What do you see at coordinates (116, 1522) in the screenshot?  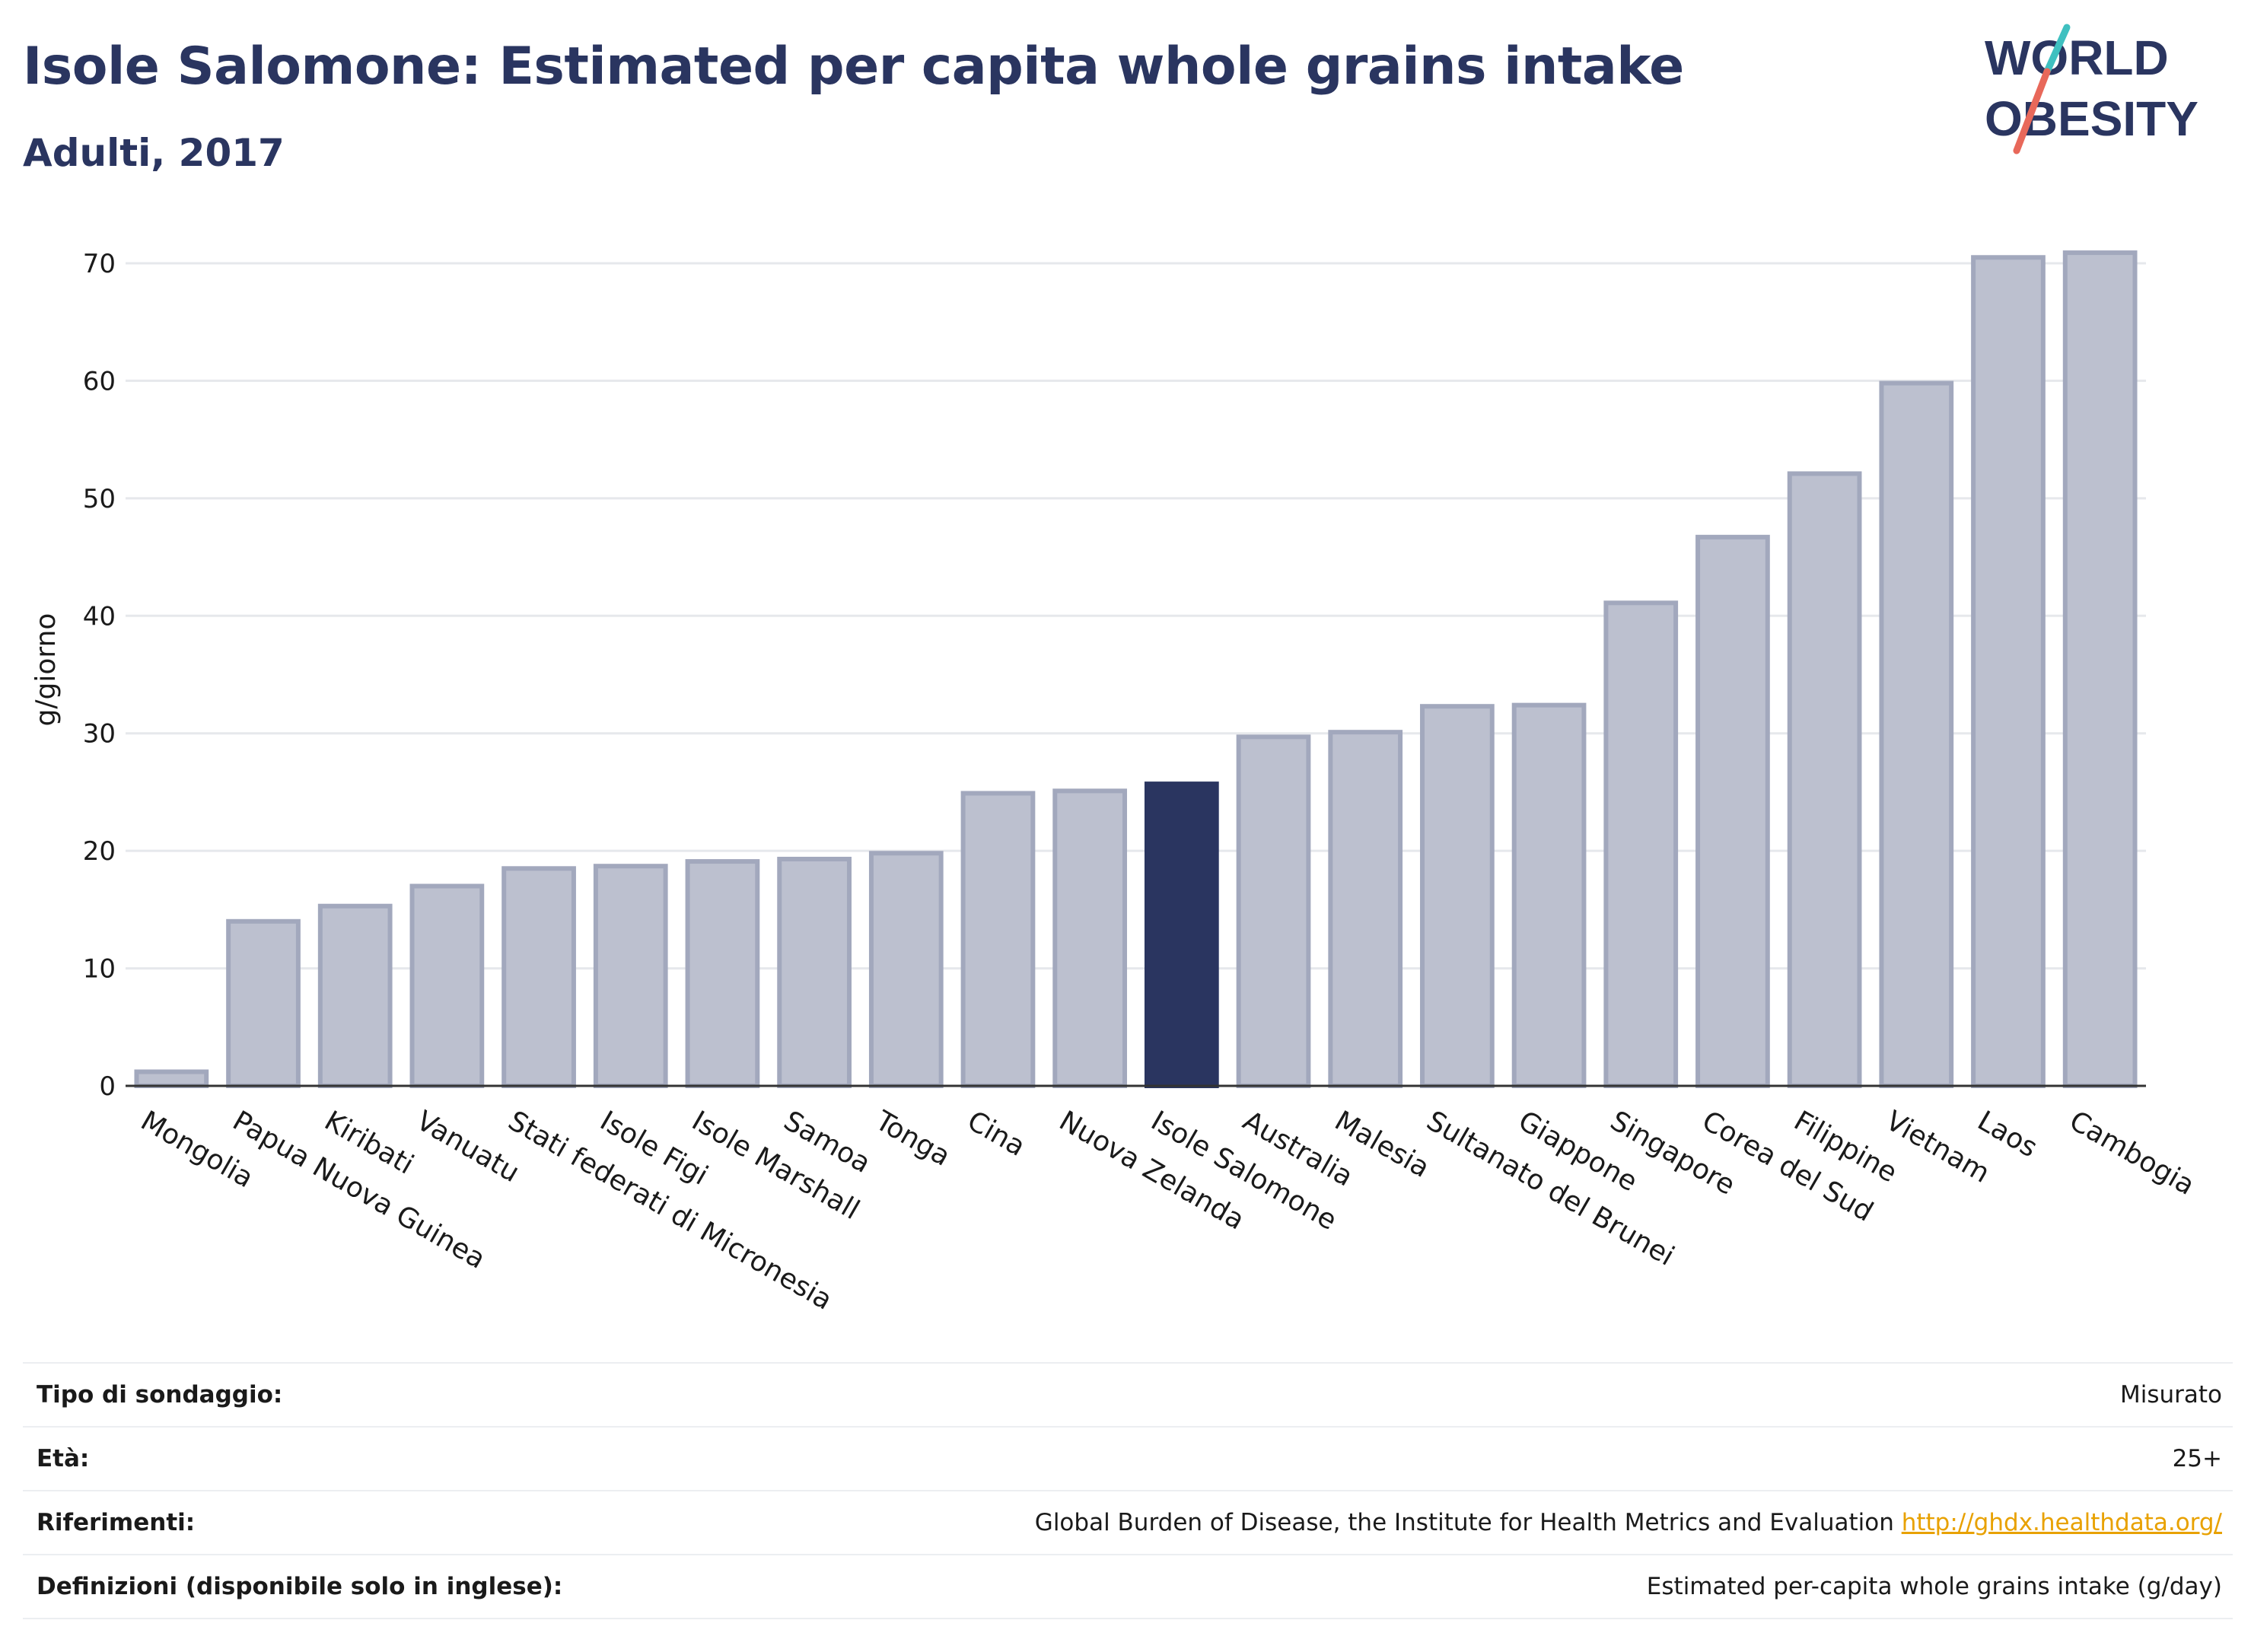 I see `info-label: Riferimenti:` at bounding box center [116, 1522].